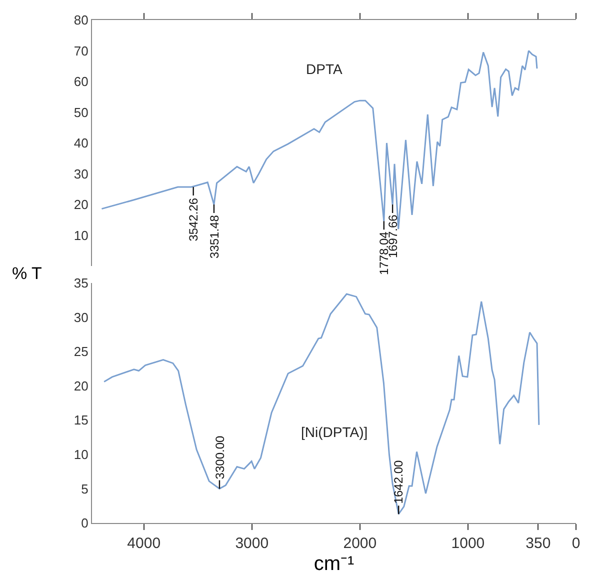  Describe the element at coordinates (81, 420) in the screenshot. I see `y-tick-label: 15` at that location.